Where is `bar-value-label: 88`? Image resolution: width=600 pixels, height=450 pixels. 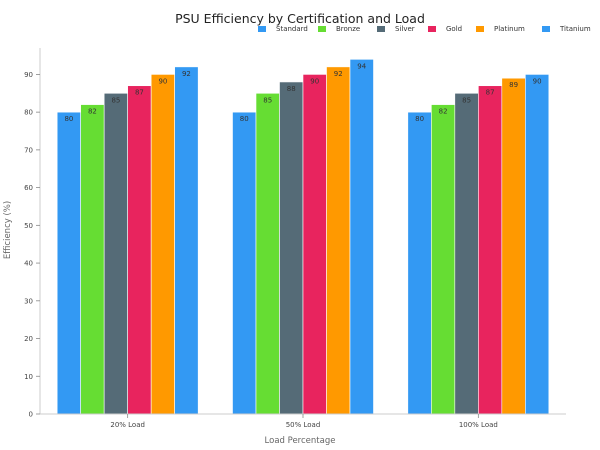
bar-value-label: 88 is located at coordinates (291, 89).